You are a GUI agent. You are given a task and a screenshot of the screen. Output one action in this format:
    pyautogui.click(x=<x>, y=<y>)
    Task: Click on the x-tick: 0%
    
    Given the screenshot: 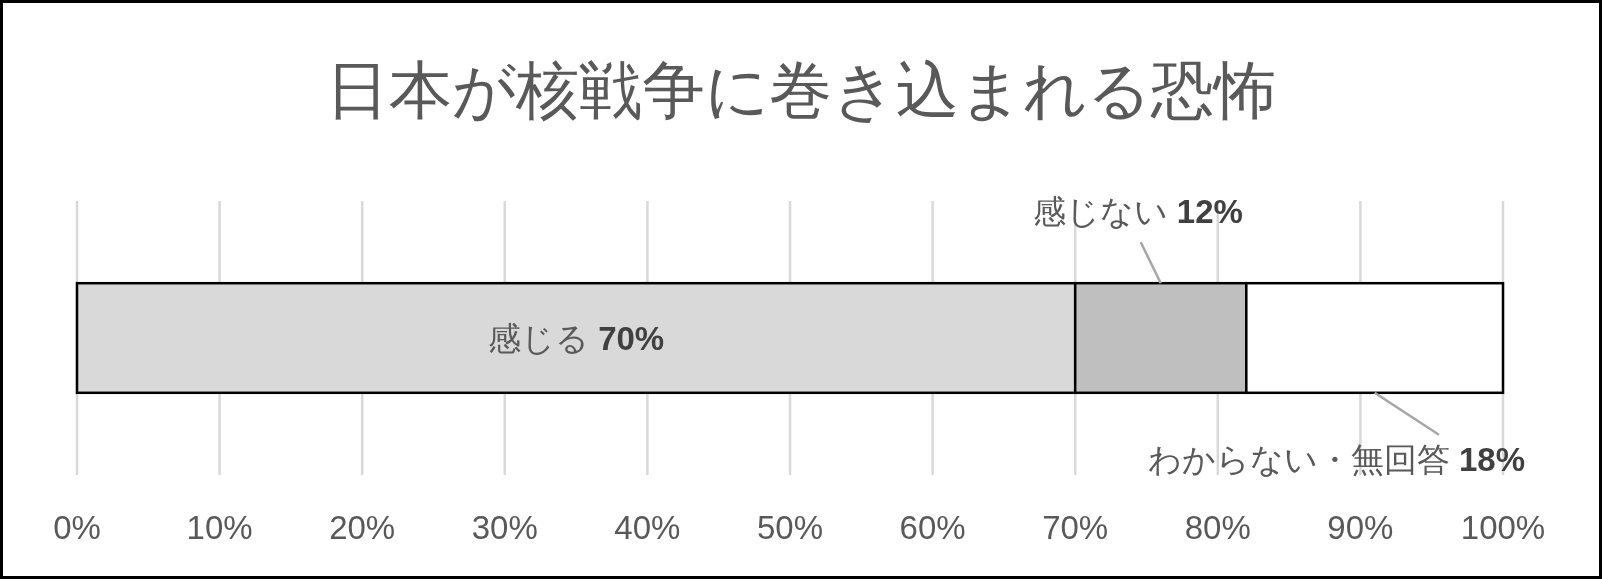 What is the action you would take?
    pyautogui.click(x=77, y=527)
    